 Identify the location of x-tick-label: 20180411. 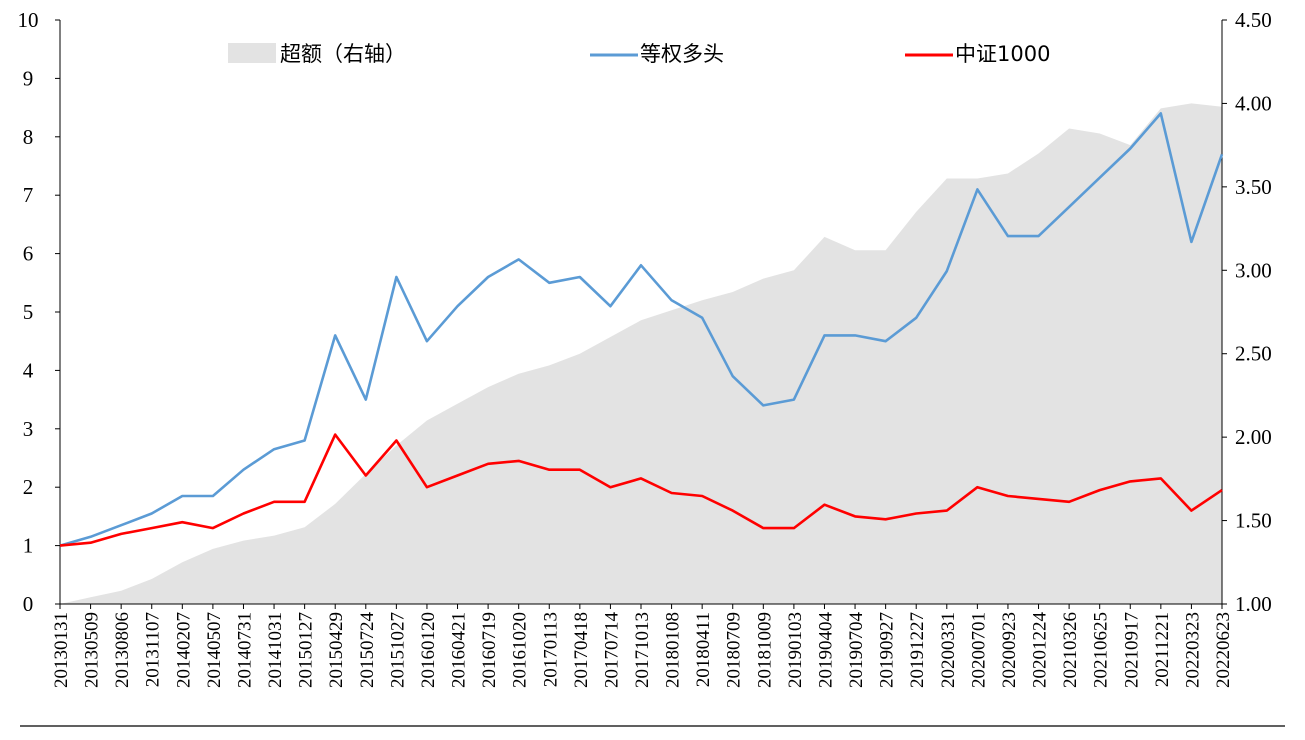
(703, 649).